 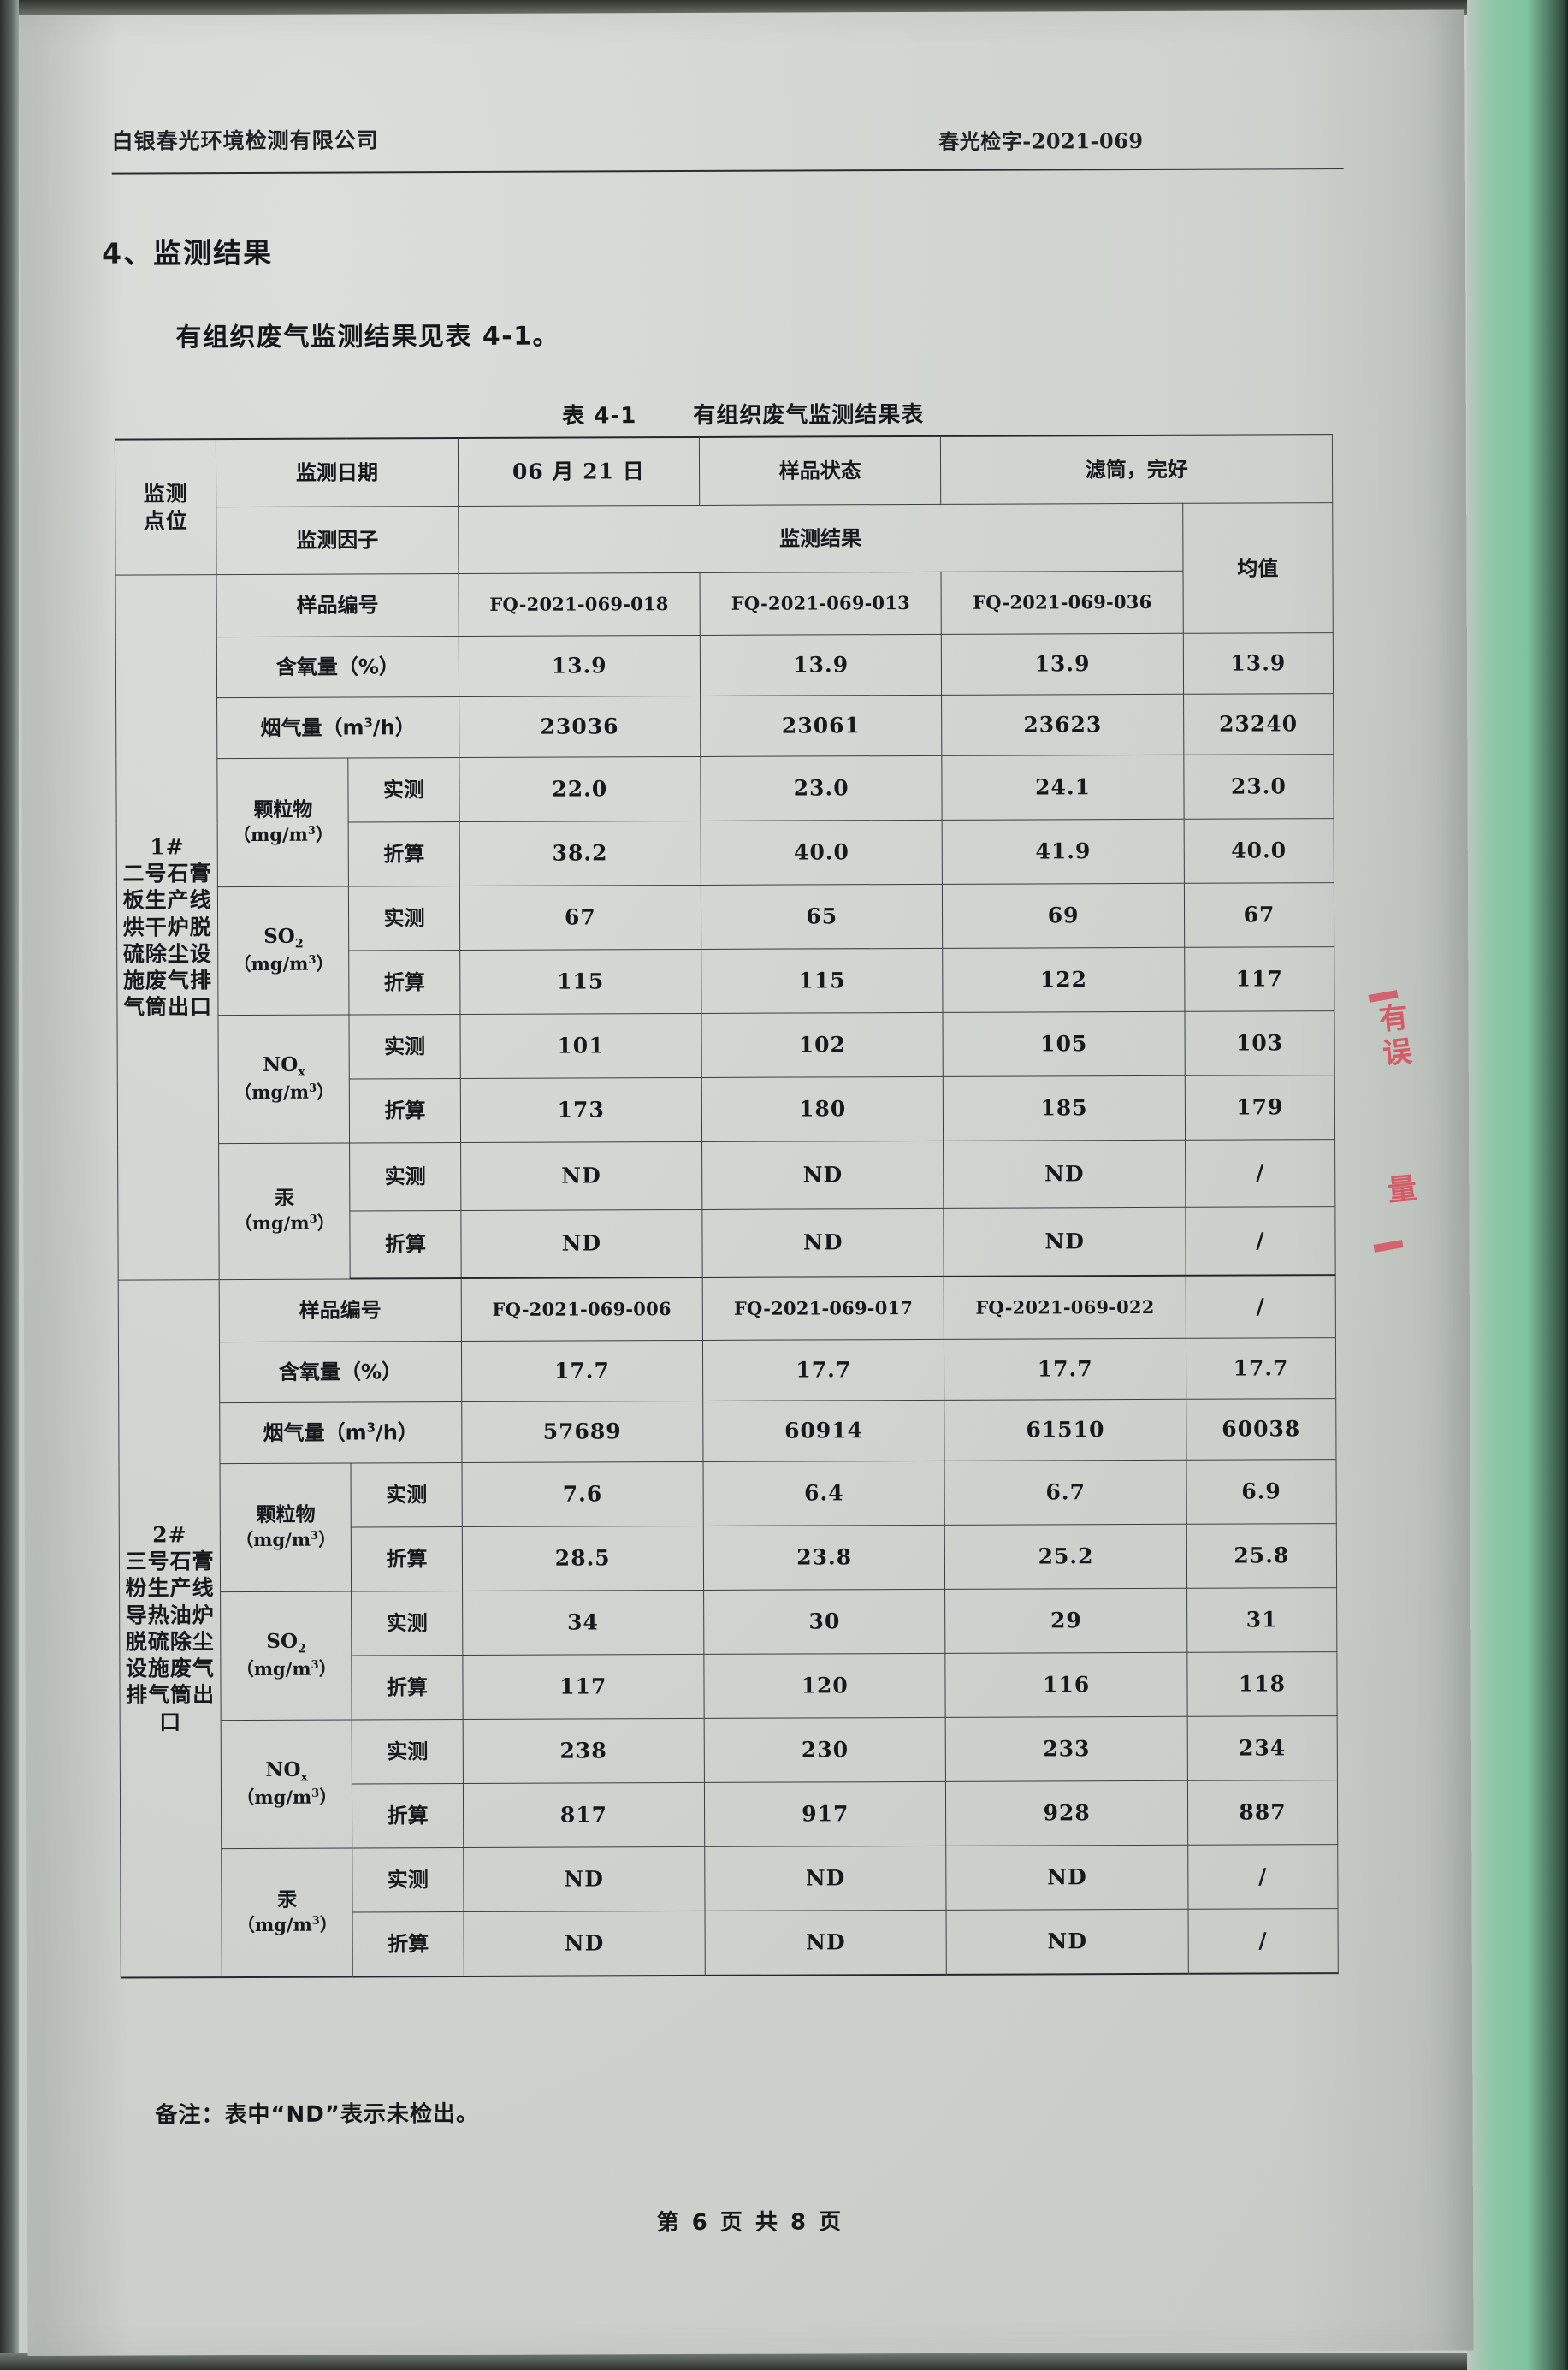 What do you see at coordinates (404, 1047) in the screenshot?
I see `sub-measured-nox-1: 实测` at bounding box center [404, 1047].